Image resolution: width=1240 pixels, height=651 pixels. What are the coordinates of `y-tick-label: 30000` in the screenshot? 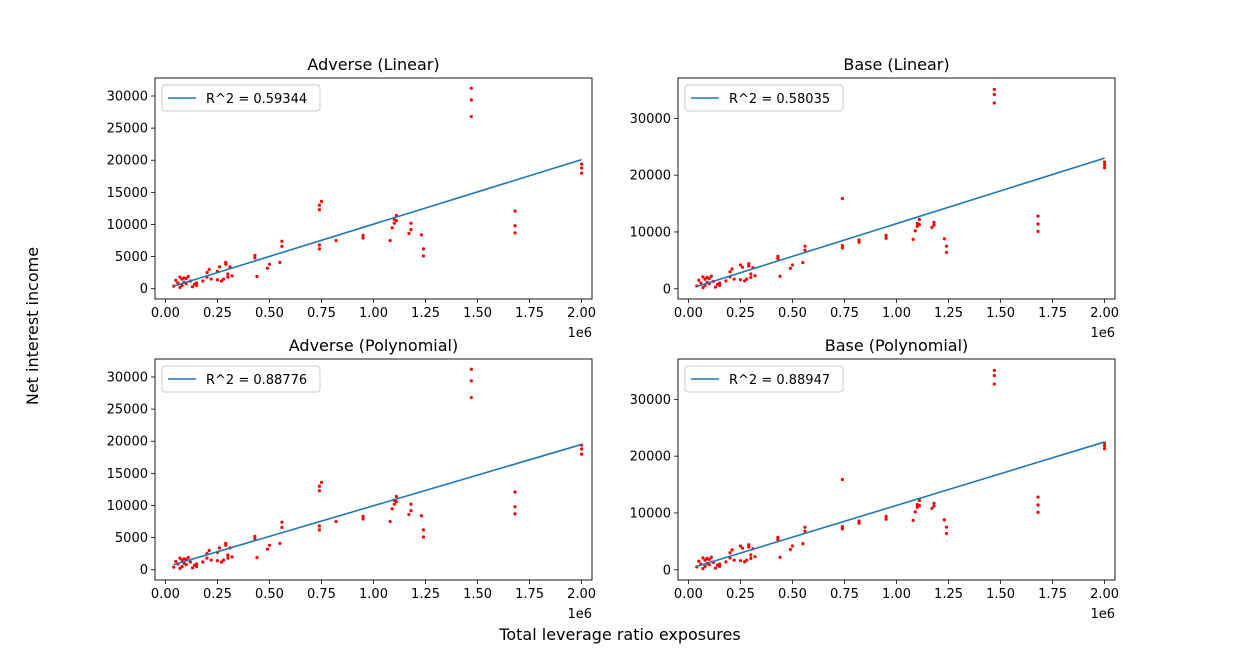 It's located at (650, 119).